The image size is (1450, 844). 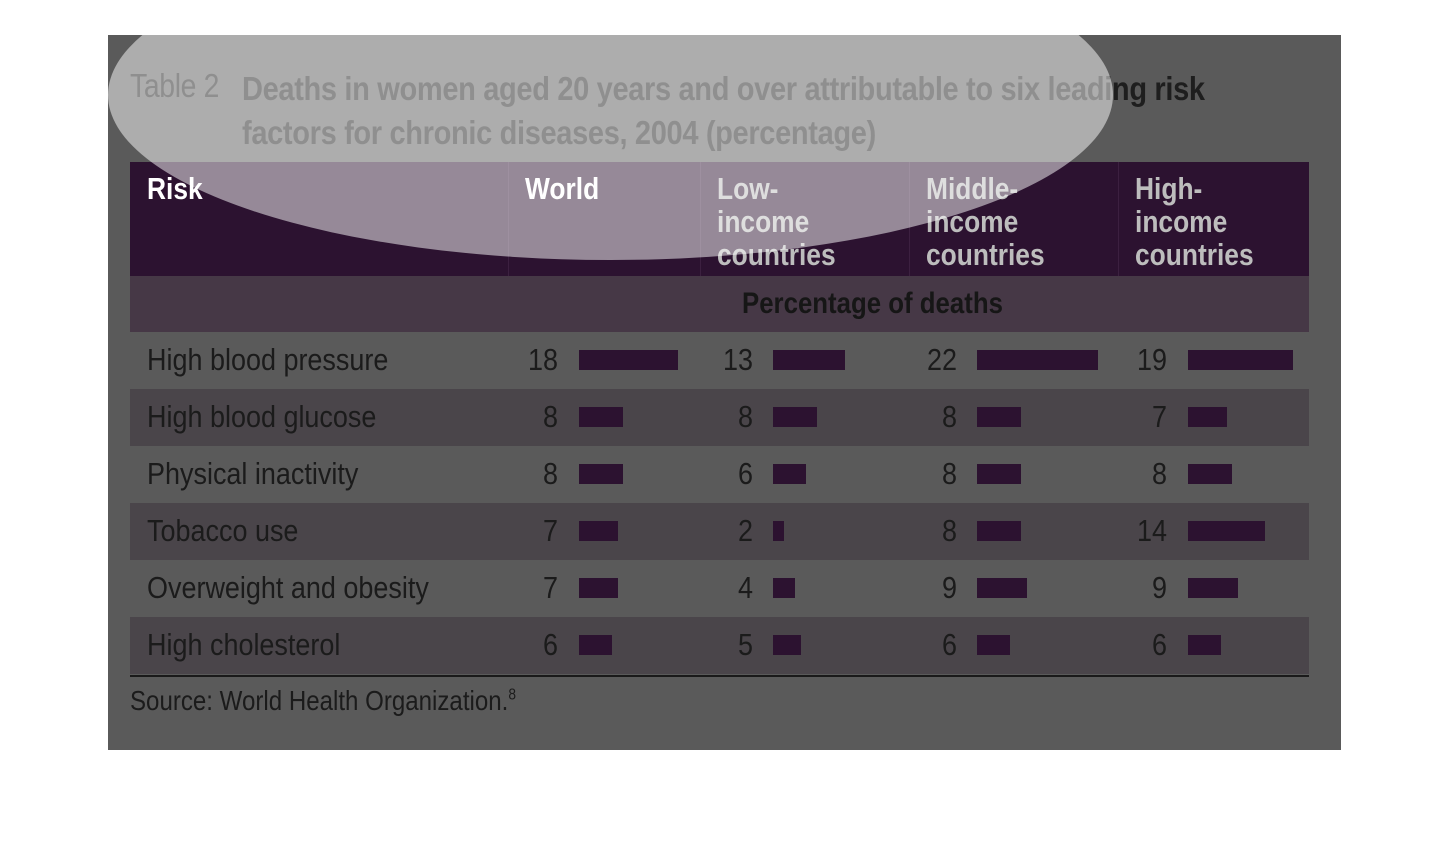 I want to click on value-label: 22, so click(x=941, y=359).